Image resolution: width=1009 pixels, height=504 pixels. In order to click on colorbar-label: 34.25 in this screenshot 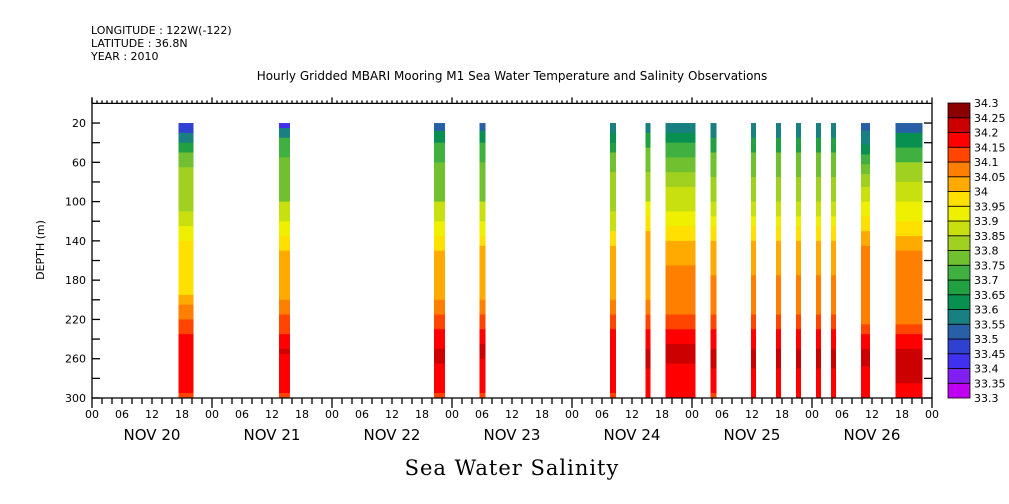, I will do `click(990, 118)`.